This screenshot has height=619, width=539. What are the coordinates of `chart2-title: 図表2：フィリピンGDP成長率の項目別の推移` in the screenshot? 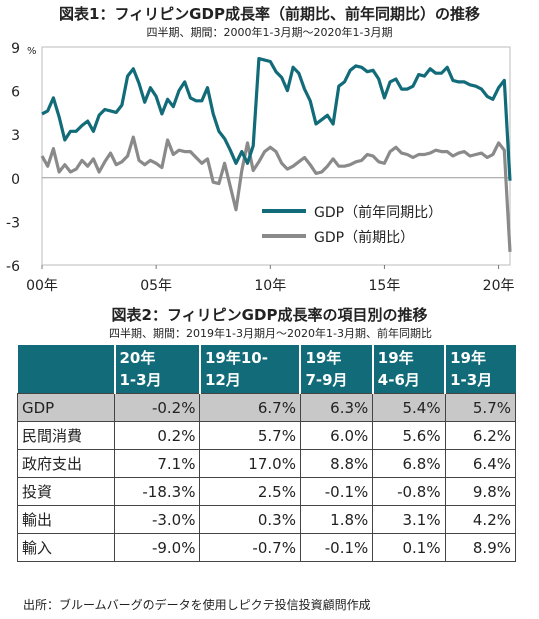 It's located at (269, 315).